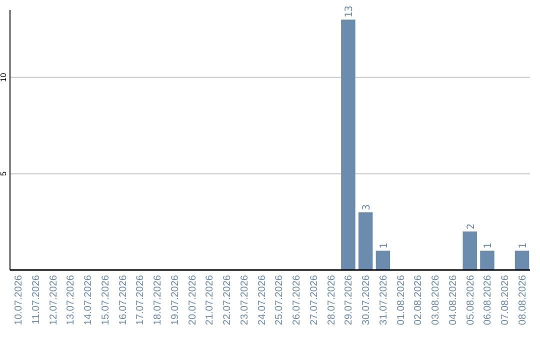  What do you see at coordinates (158, 300) in the screenshot?
I see `x-tick-label: 18.07.2026` at bounding box center [158, 300].